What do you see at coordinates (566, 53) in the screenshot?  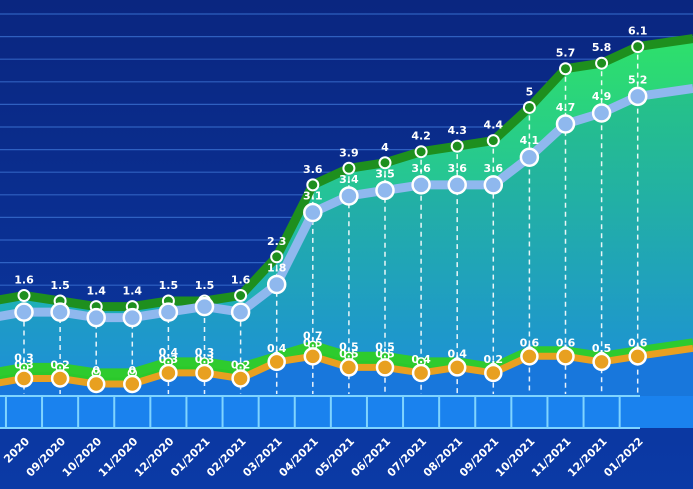 I see `label-series-1-11/2021: 5.7` at bounding box center [566, 53].